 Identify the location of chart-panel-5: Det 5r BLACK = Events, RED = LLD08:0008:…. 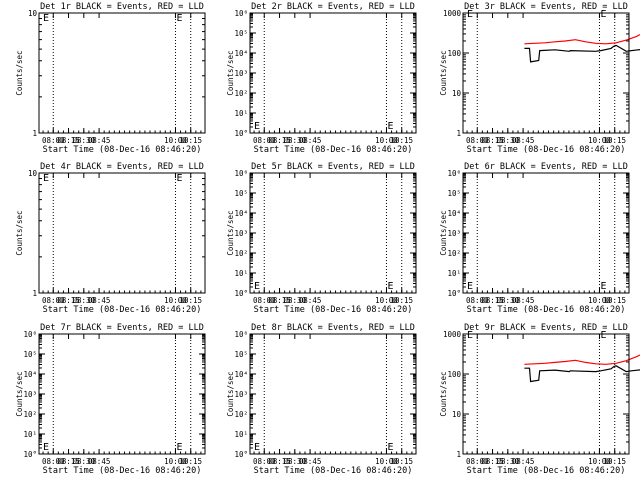
(321, 238).